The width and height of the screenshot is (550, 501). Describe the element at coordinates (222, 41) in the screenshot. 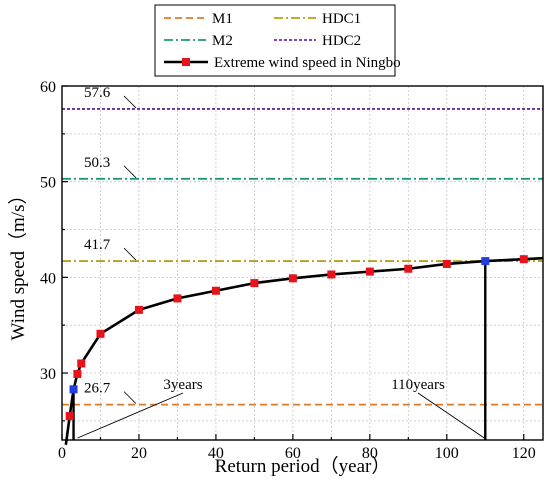

I see `legend-label-m2: M2` at that location.